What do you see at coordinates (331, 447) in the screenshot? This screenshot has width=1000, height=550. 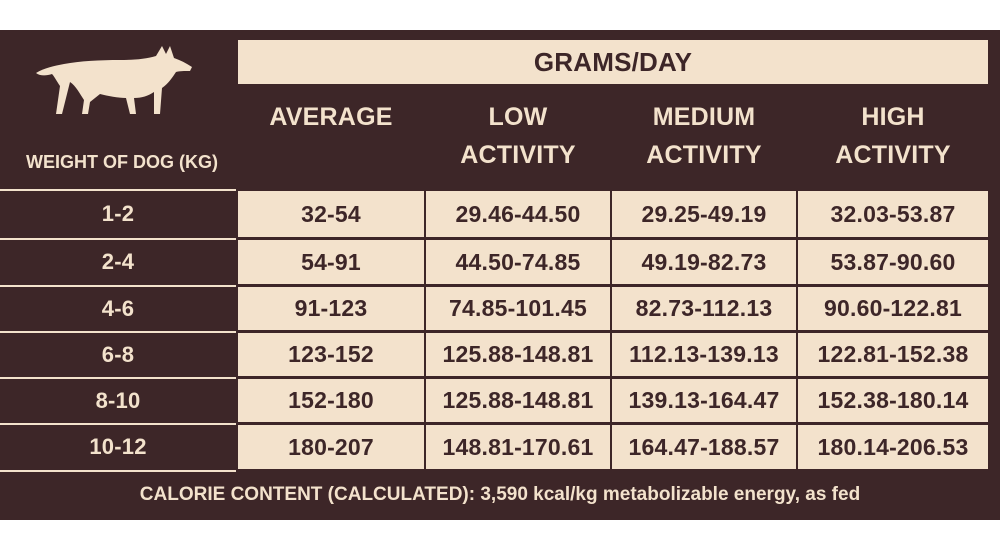 I see `table-cell-average: 180-207` at bounding box center [331, 447].